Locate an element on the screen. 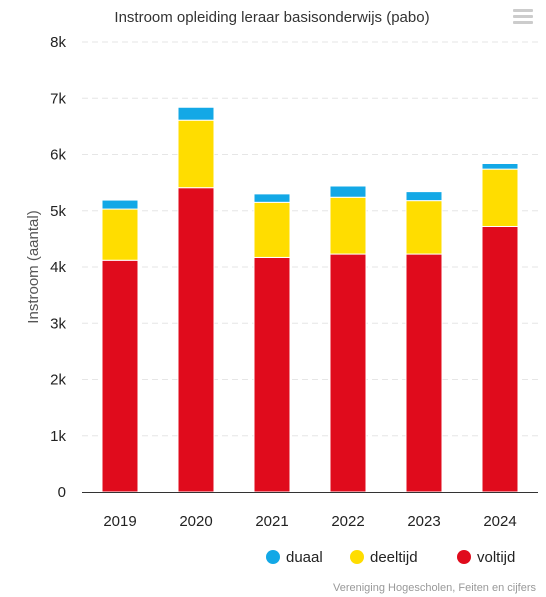  legend-label: duaal is located at coordinates (304, 557).